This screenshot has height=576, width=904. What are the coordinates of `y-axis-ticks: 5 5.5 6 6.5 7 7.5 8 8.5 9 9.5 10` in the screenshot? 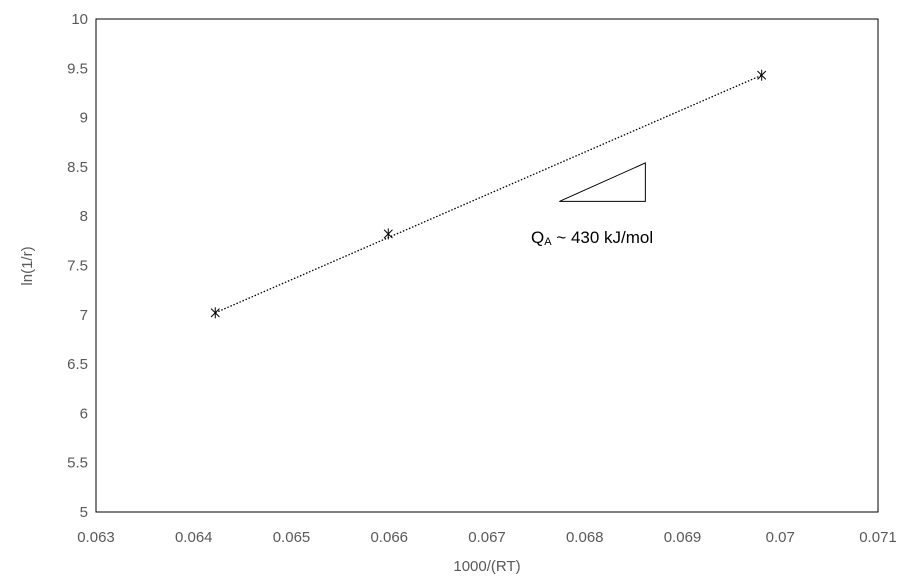 It's located at (77, 266).